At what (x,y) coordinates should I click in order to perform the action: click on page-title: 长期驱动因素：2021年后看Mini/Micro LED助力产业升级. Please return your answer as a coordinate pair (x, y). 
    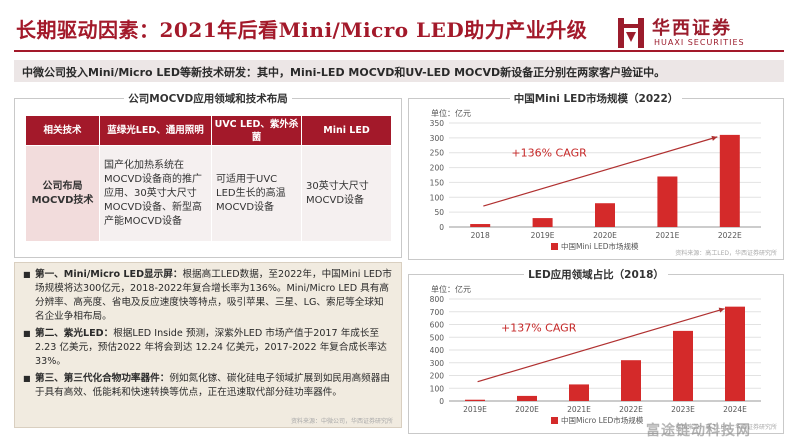
    Looking at the image, I should click on (302, 30).